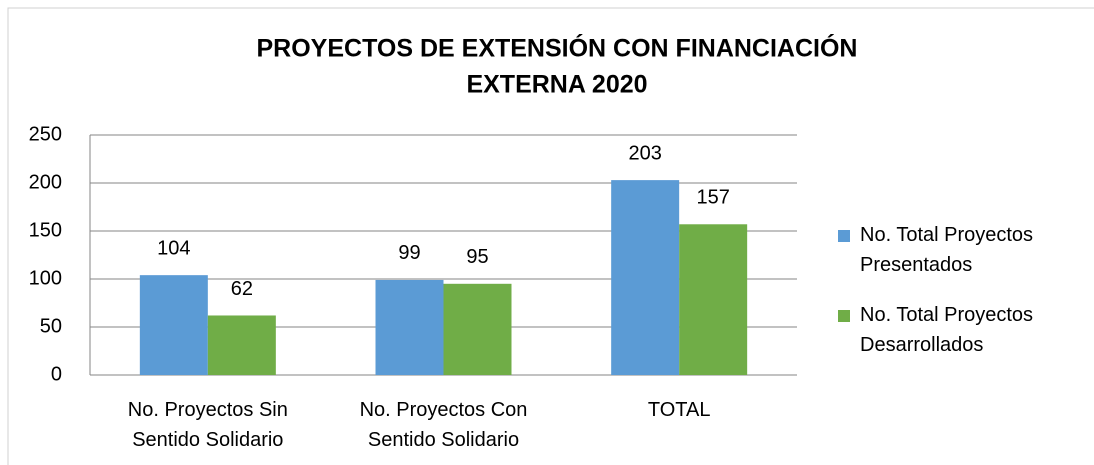  I want to click on legend-label: No. Total Proyectos Desarrollados, so click(947, 330).